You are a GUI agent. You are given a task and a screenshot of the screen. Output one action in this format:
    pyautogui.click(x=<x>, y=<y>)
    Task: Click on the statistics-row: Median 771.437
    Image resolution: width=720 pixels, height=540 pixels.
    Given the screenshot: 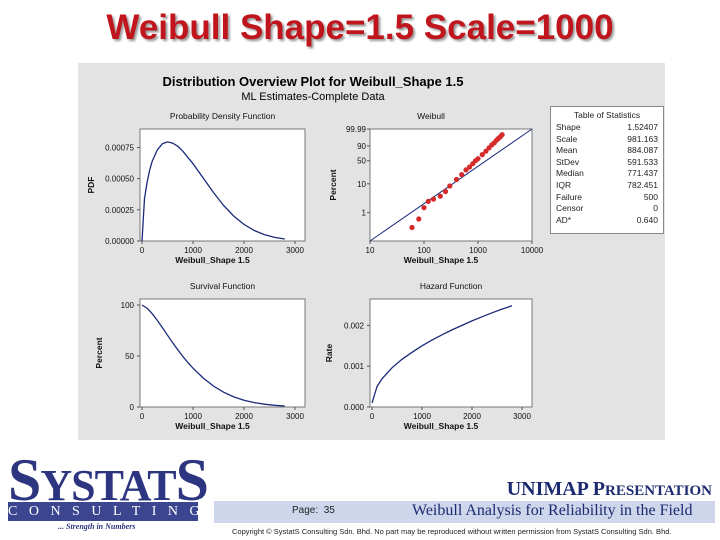 What is the action you would take?
    pyautogui.click(x=607, y=174)
    